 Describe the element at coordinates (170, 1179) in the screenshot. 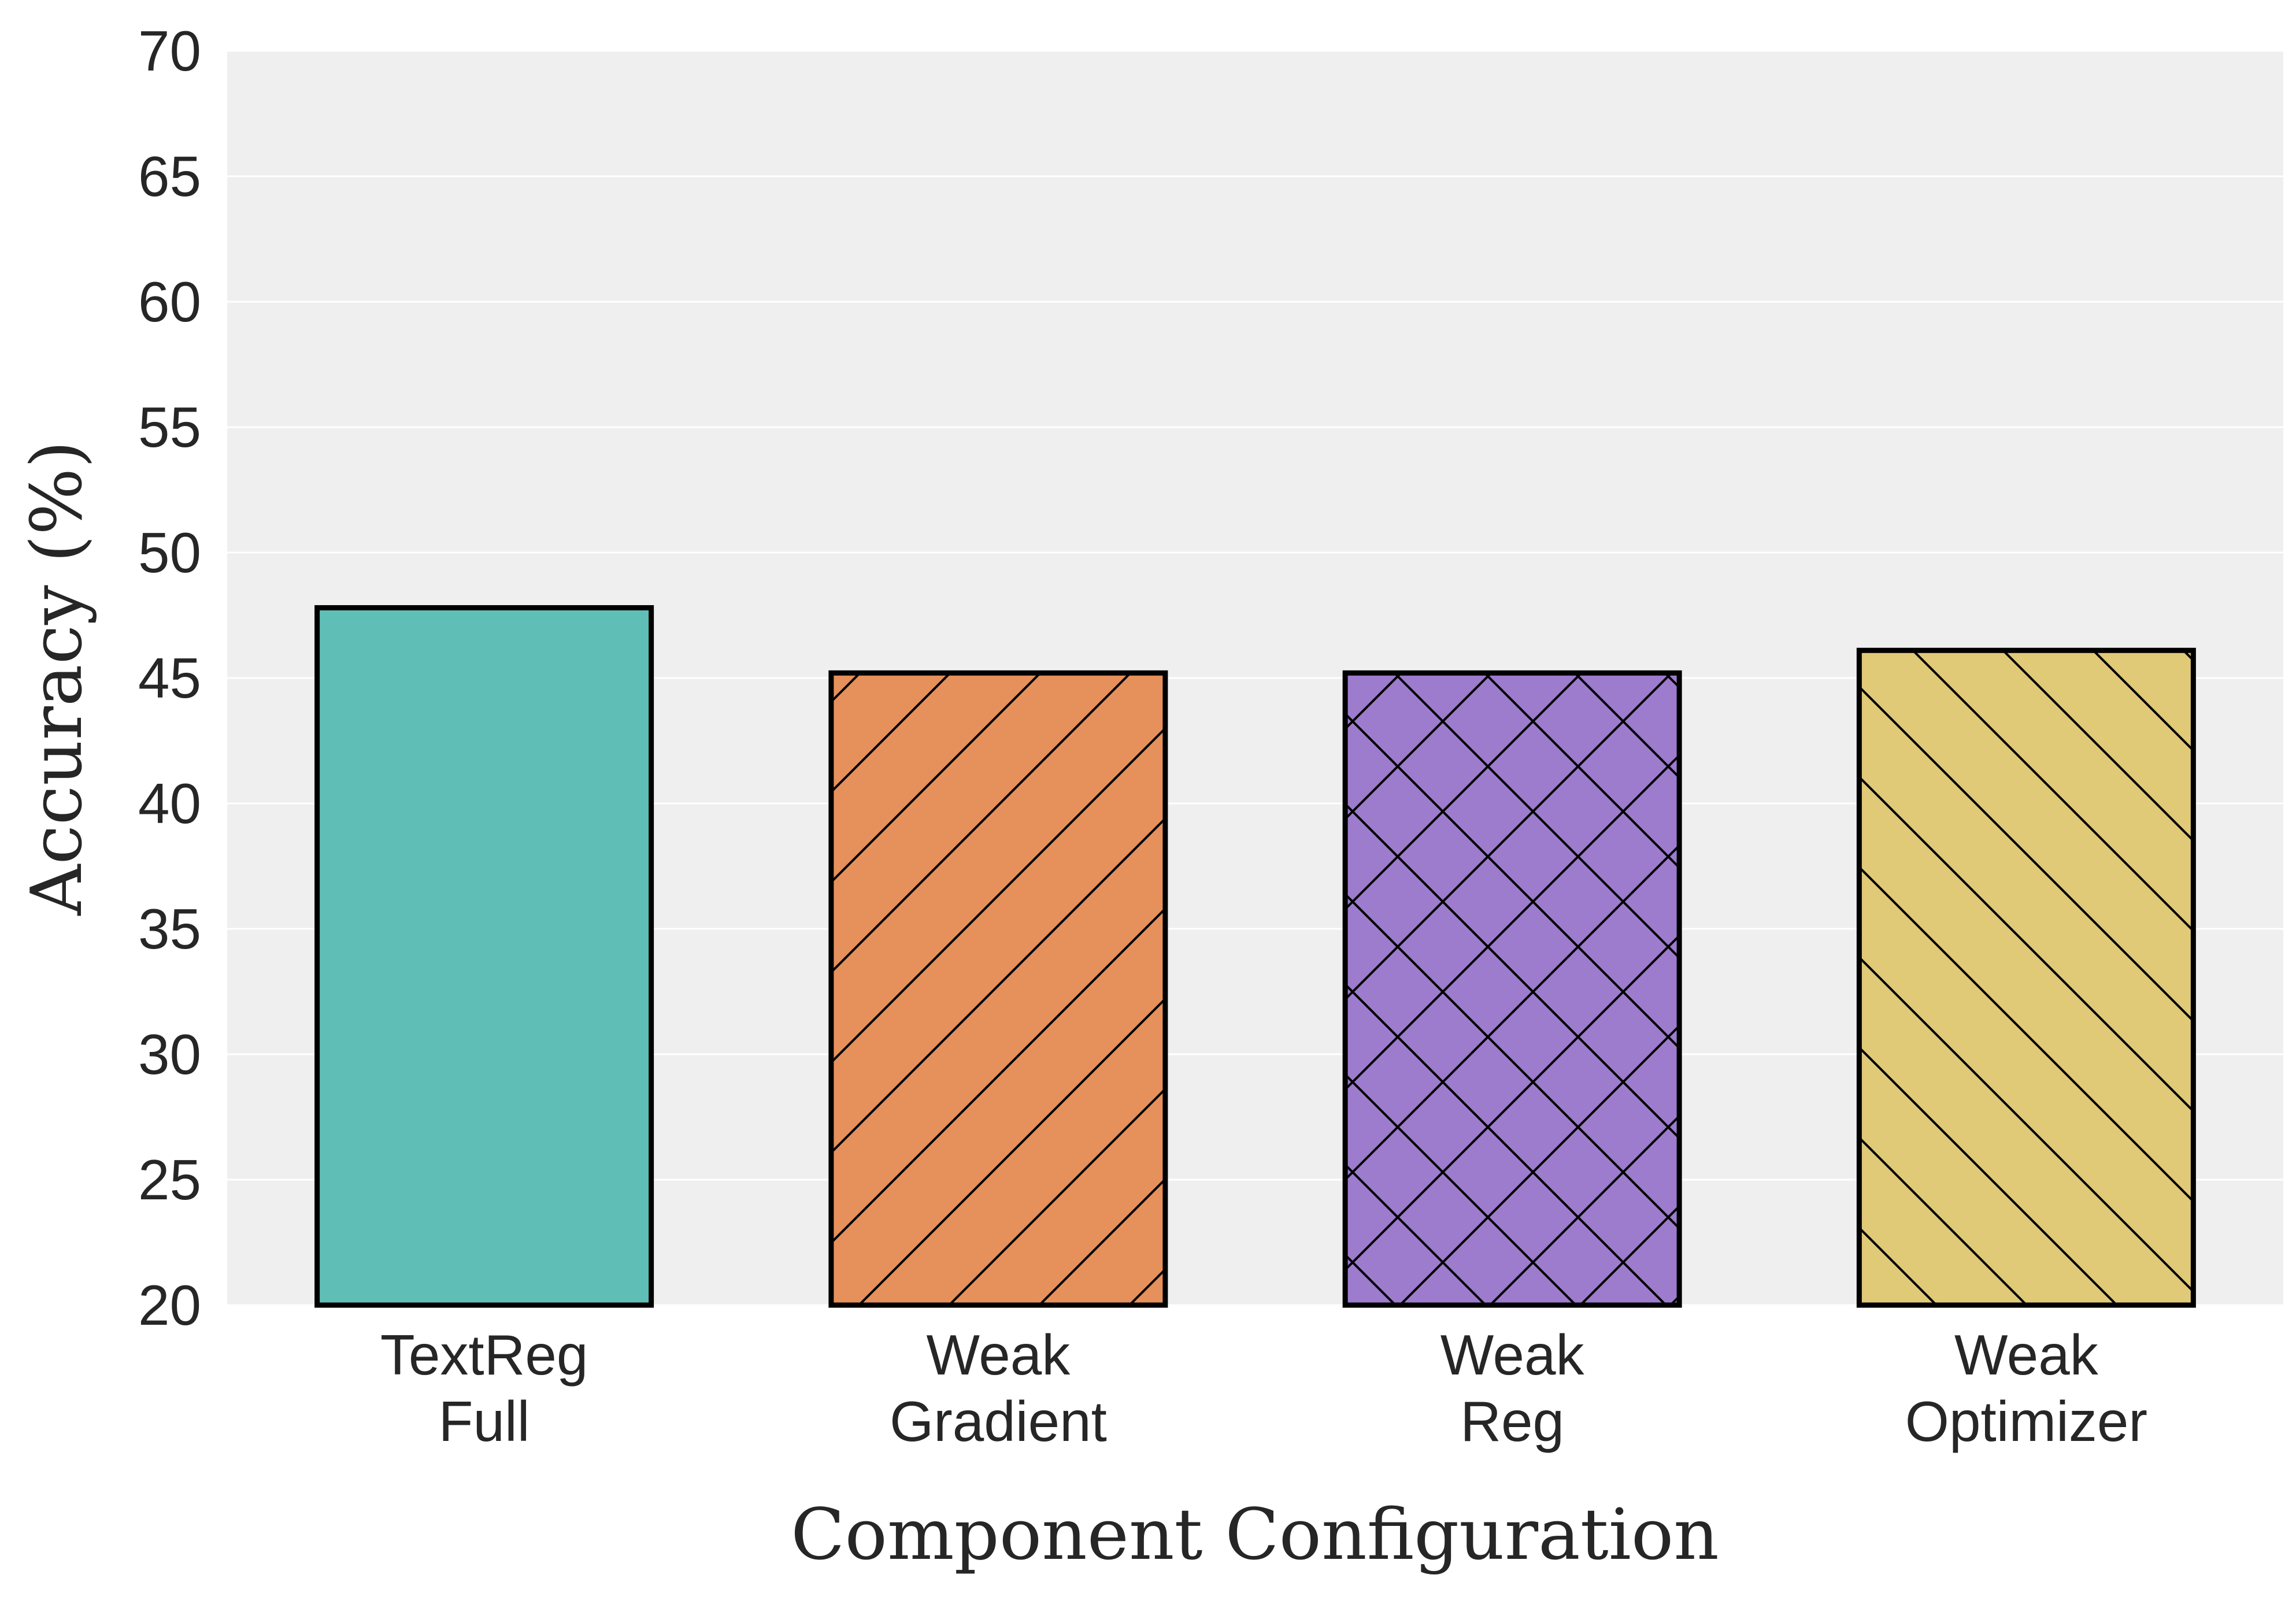

I see `y-tick-label: 25` at that location.